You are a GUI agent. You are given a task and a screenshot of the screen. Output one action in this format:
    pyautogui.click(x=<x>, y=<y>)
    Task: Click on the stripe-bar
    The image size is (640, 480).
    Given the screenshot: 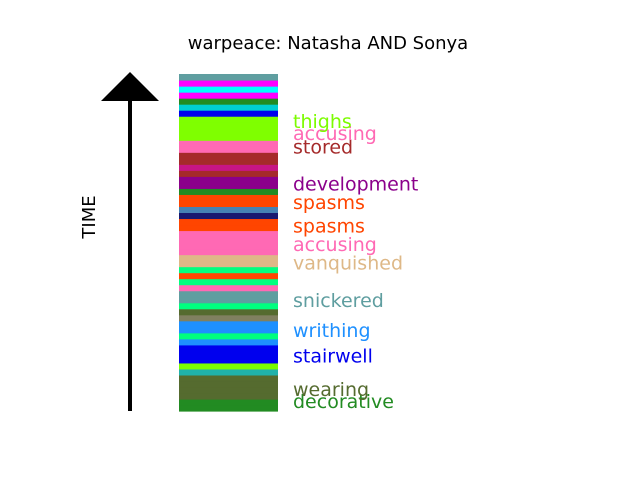 What is the action you would take?
    pyautogui.click(x=228, y=243)
    